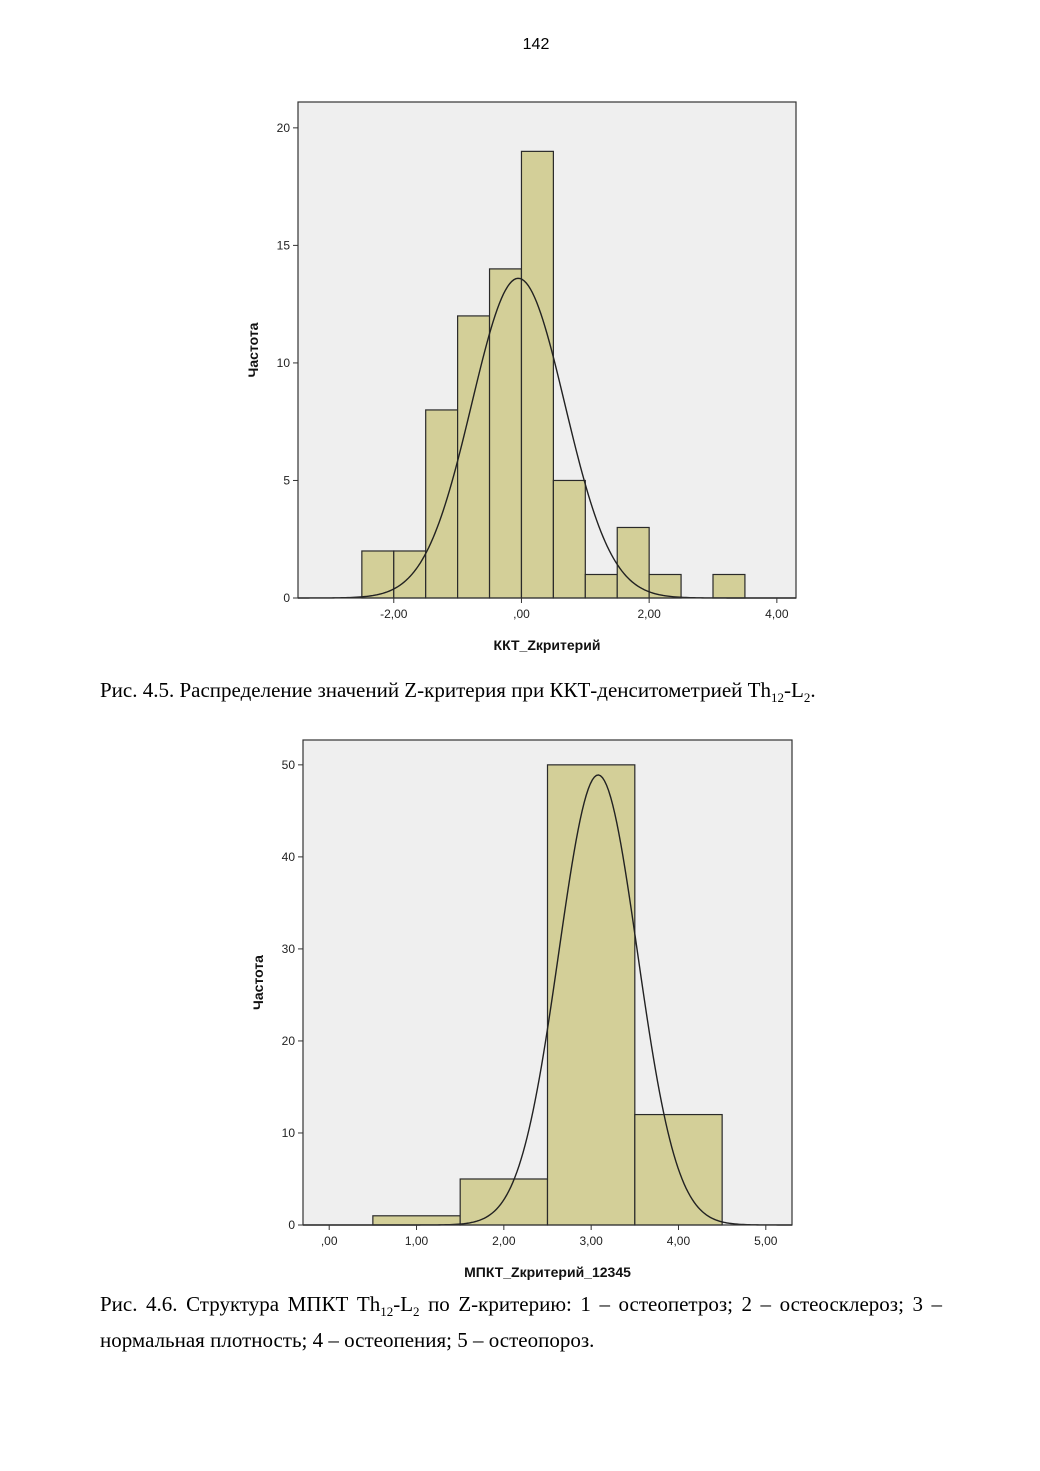 This screenshot has height=1471, width=1040. What do you see at coordinates (289, 1133) in the screenshot?
I see `chart2-y-tick-label: 10` at bounding box center [289, 1133].